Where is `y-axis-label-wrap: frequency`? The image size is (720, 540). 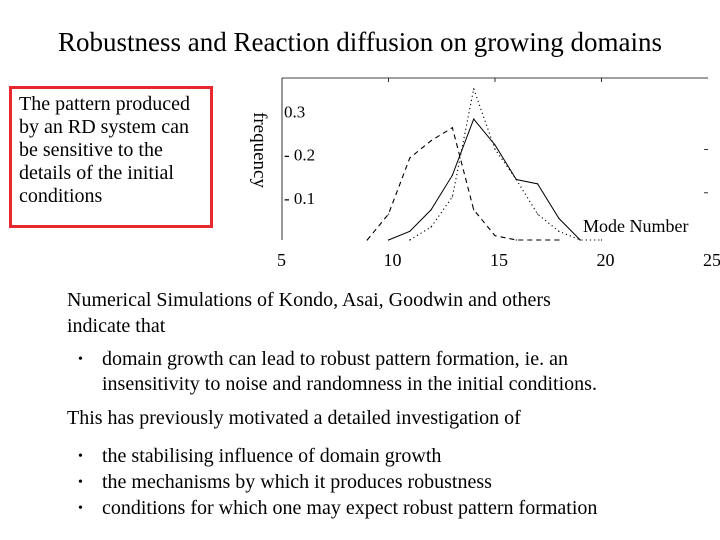 y-axis-label-wrap: frequency is located at coordinates (259, 150).